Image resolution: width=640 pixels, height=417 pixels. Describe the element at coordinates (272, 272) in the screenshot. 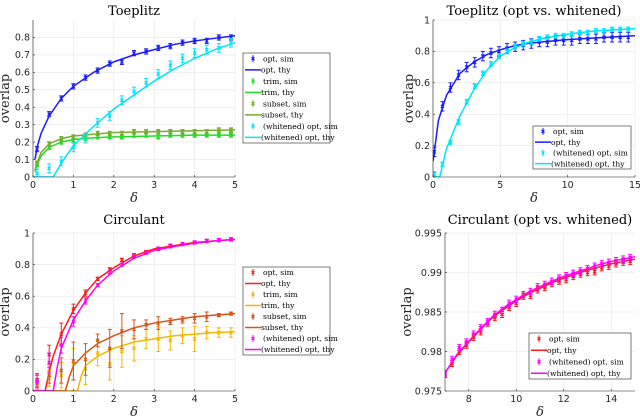

I see `legend-item: opt, sim` at that location.